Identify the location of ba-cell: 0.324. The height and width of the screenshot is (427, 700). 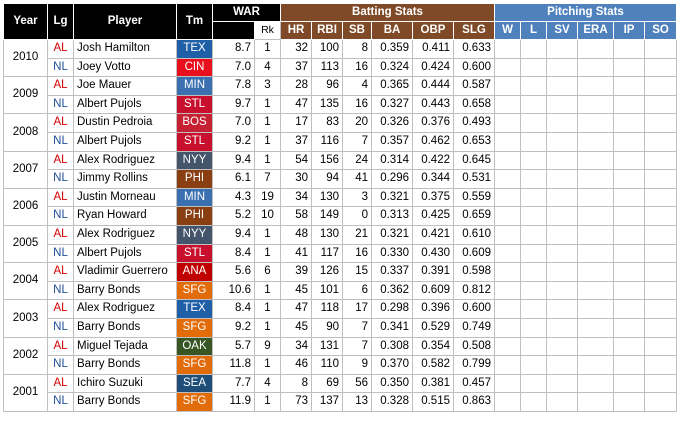
(392, 67).